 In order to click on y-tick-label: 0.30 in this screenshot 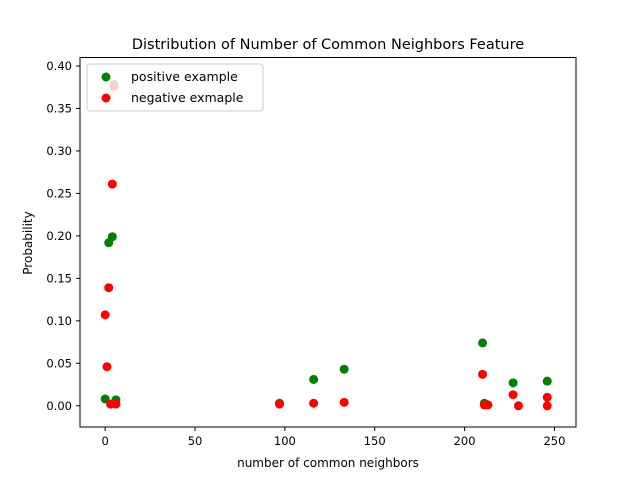, I will do `click(59, 151)`.